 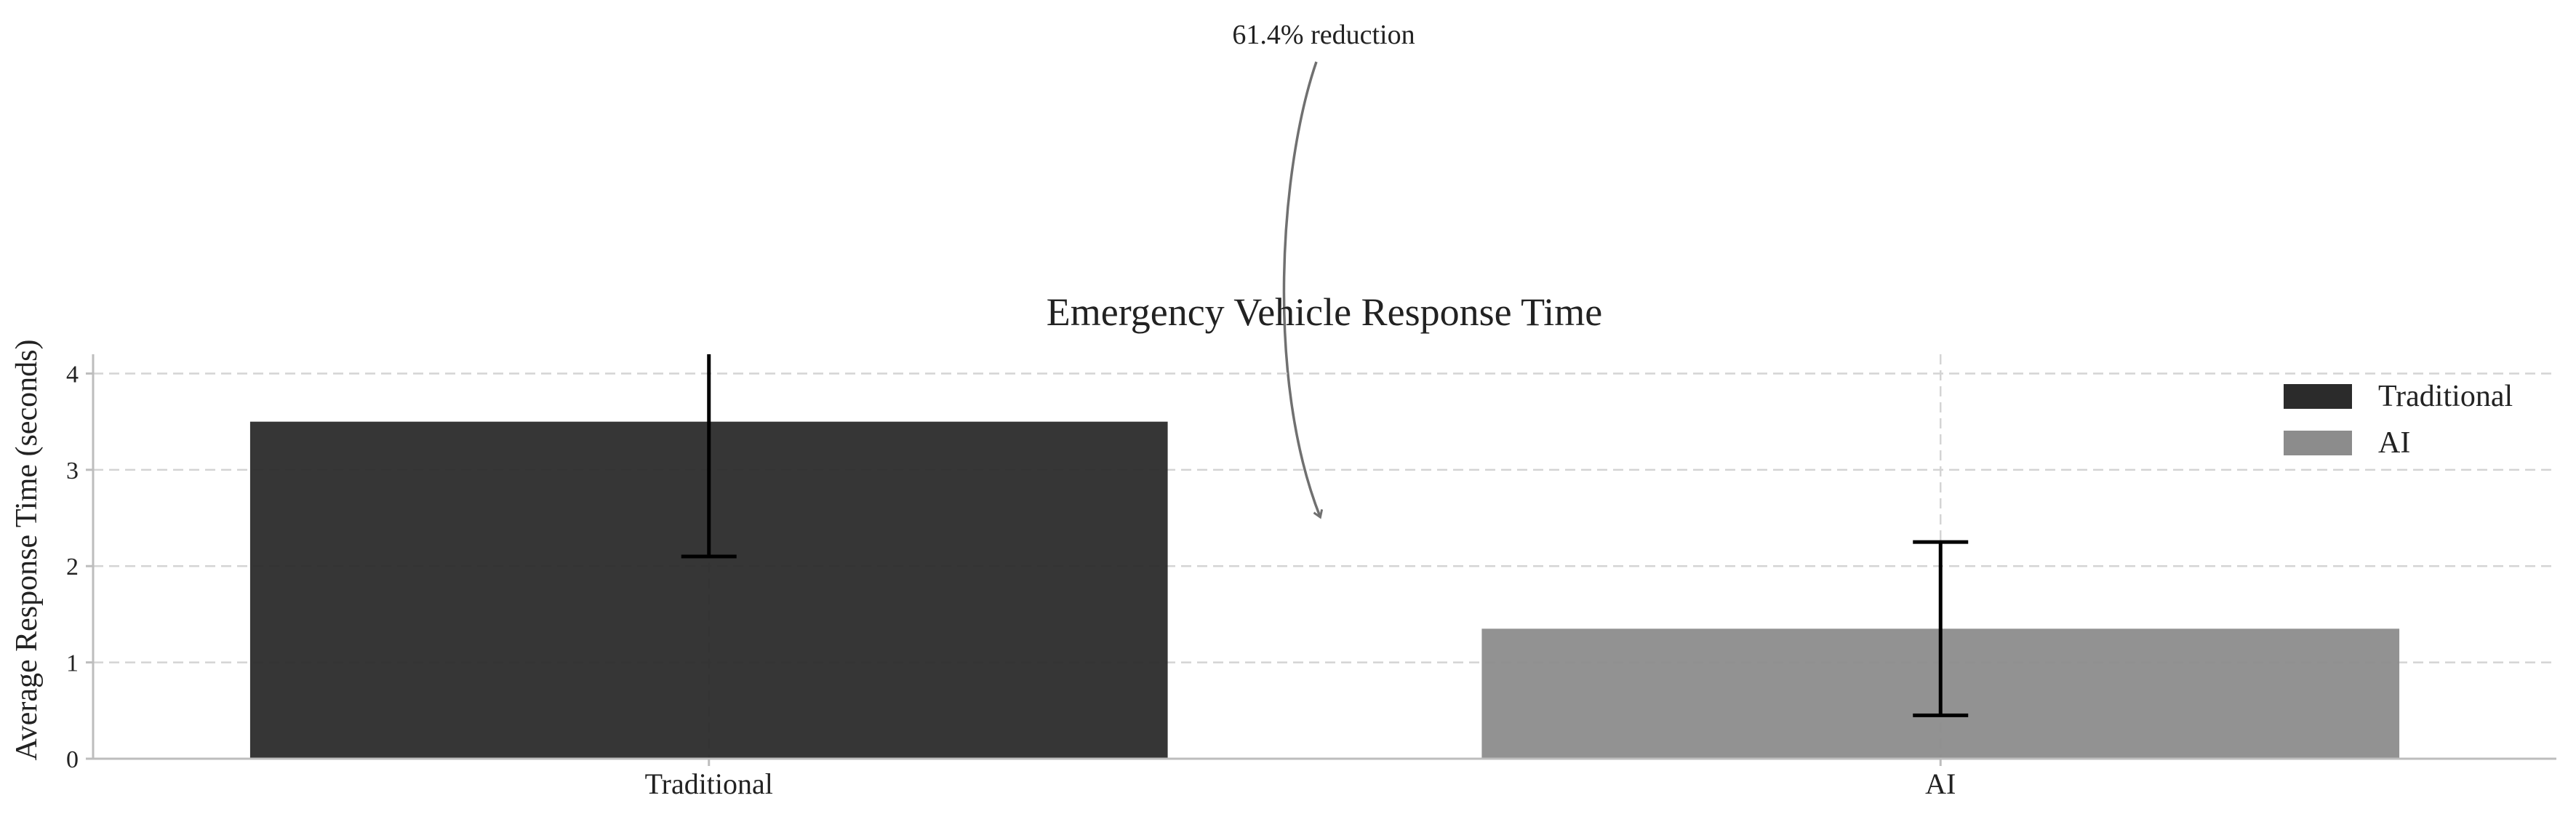 I want to click on y-axis-ticks: 0 1 2 3 4, so click(x=79, y=567).